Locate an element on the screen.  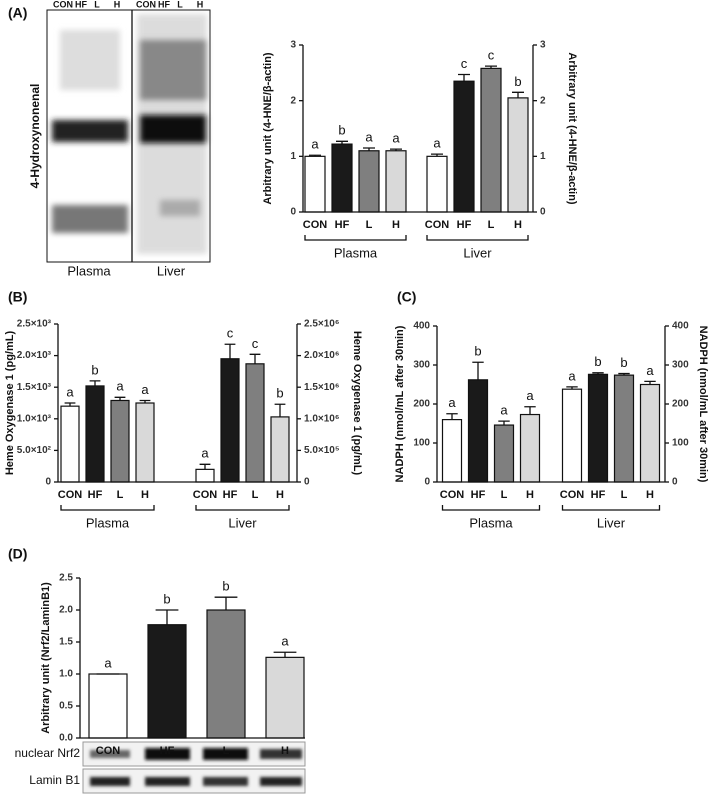
y2-tick-label: 1.0×10⁶ is located at coordinates (321, 418).